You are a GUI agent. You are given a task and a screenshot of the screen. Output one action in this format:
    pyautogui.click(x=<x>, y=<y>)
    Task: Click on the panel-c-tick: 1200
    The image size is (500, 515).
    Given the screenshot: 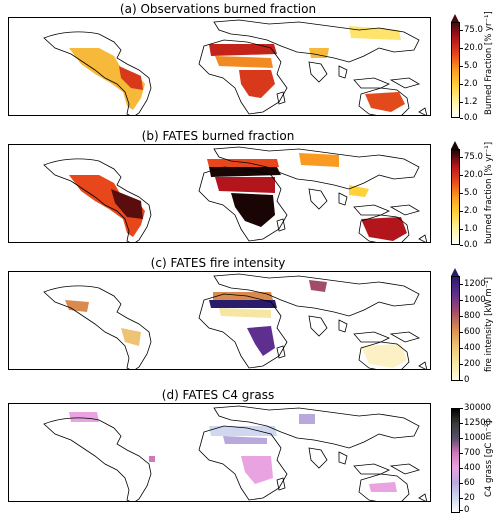 What is the action you would take?
    pyautogui.click(x=473, y=284)
    